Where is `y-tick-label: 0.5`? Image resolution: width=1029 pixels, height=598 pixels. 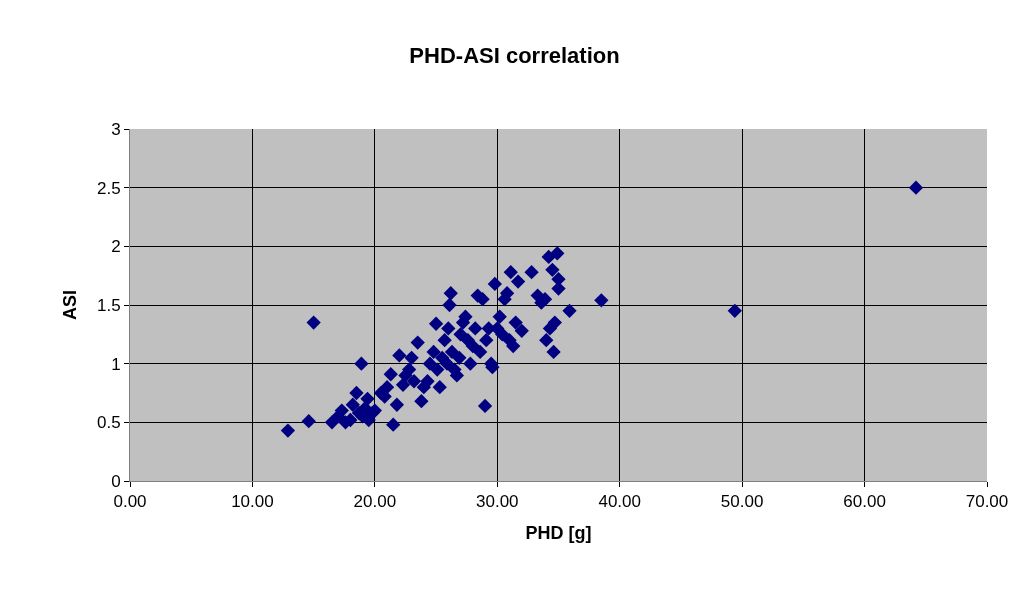 y-tick-label: 0.5 is located at coordinates (108, 423).